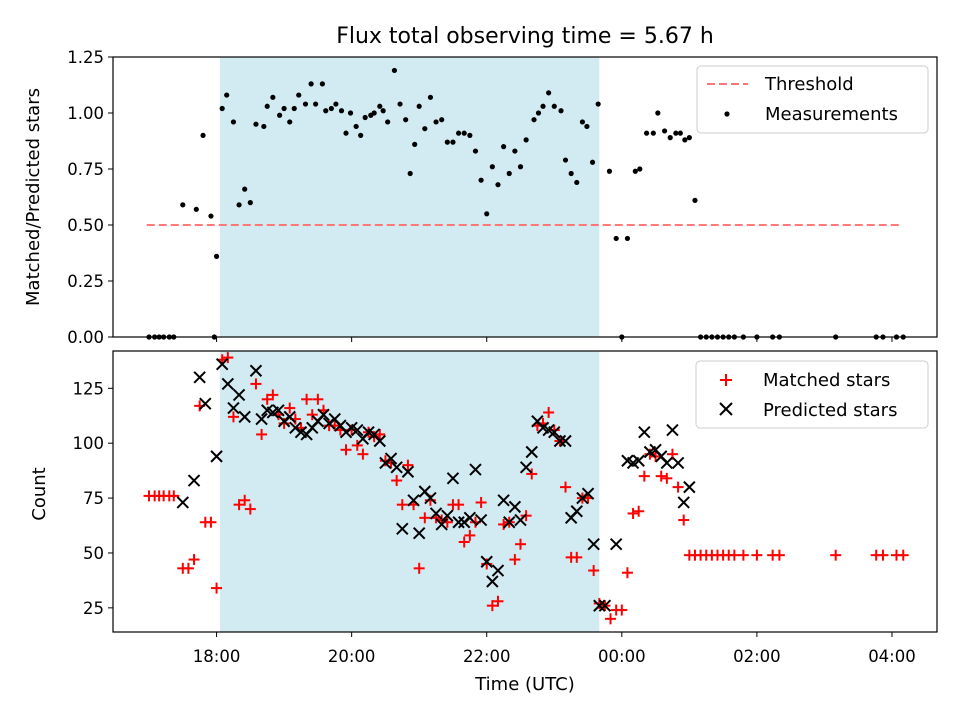 This screenshot has width=960, height=720. Describe the element at coordinates (85, 57) in the screenshot. I see `top-y-tick-label: 1.25` at that location.